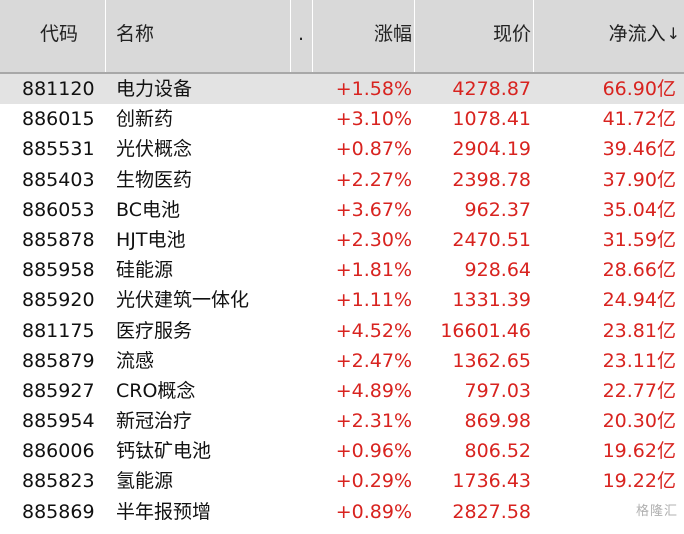 The image size is (684, 534). What do you see at coordinates (639, 421) in the screenshot?
I see `cell-netflow: 20.30亿` at bounding box center [639, 421].